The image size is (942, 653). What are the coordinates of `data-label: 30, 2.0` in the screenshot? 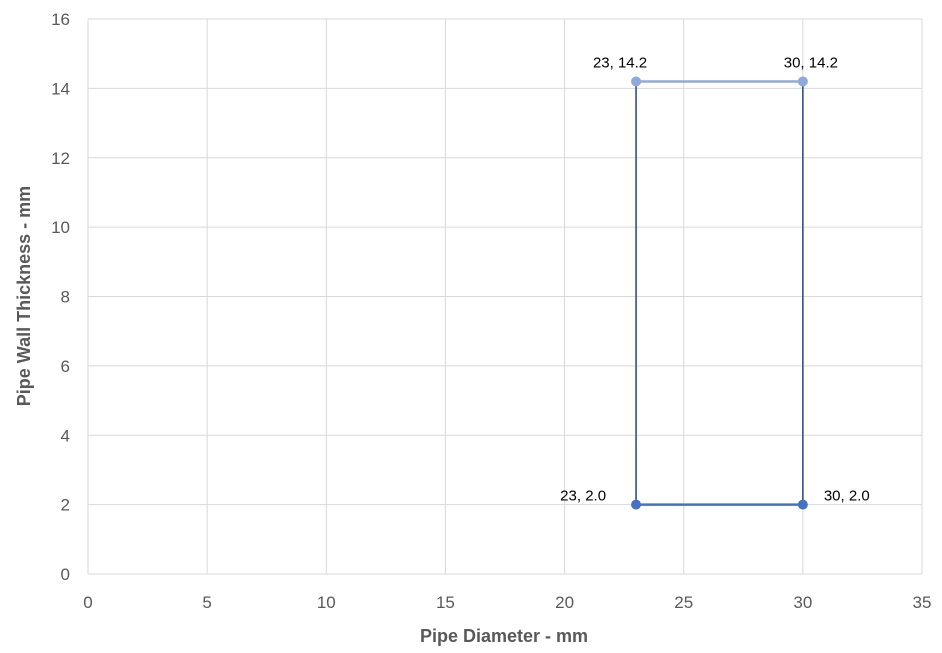 It's located at (847, 496).